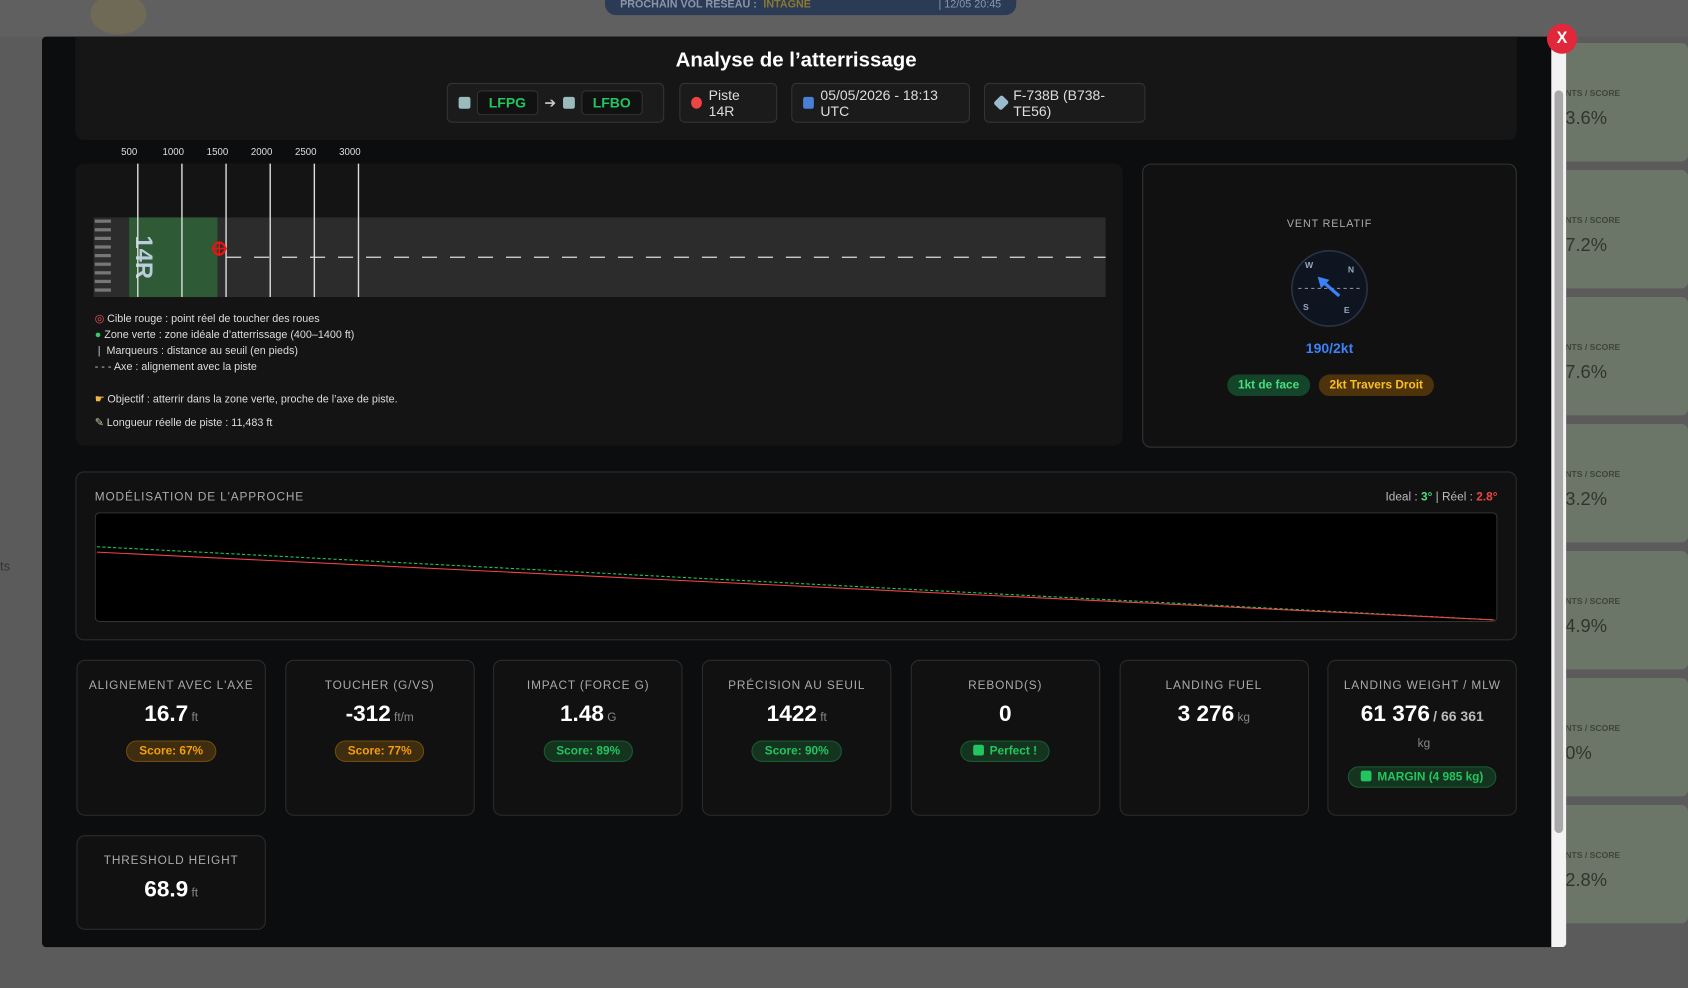  What do you see at coordinates (555, 102) in the screenshot?
I see `route-chip: LFPG ➔ LFBO` at bounding box center [555, 102].